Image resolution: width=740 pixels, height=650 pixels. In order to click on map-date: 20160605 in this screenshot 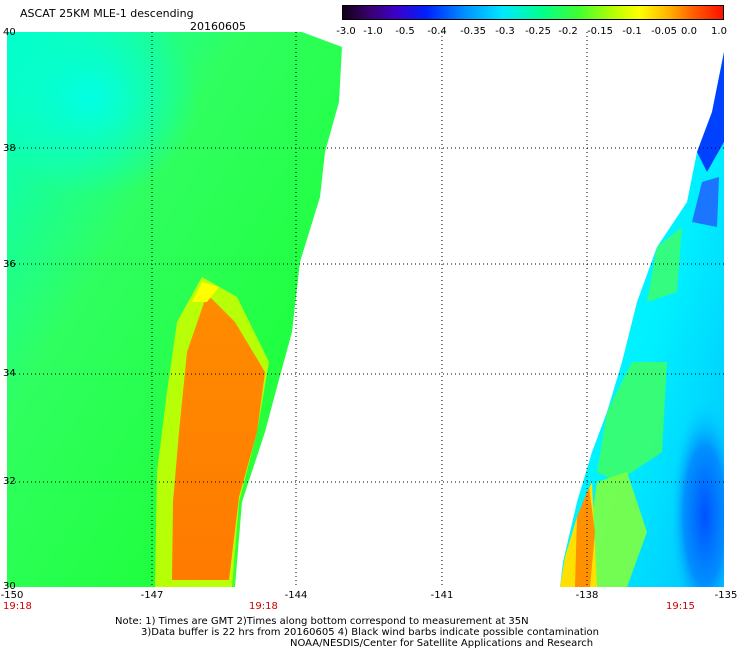, I will do `click(218, 26)`.